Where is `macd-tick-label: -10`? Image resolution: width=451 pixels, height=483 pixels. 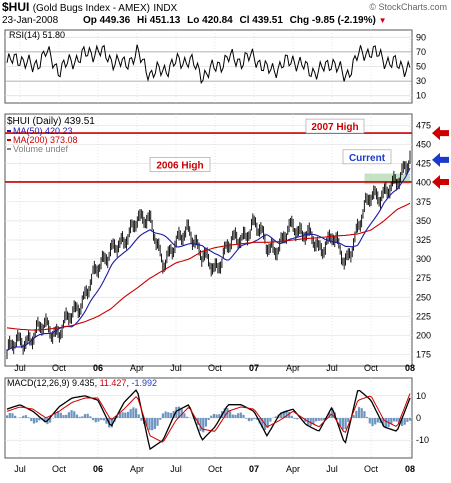 macd-tick-label: -10 is located at coordinates (422, 440).